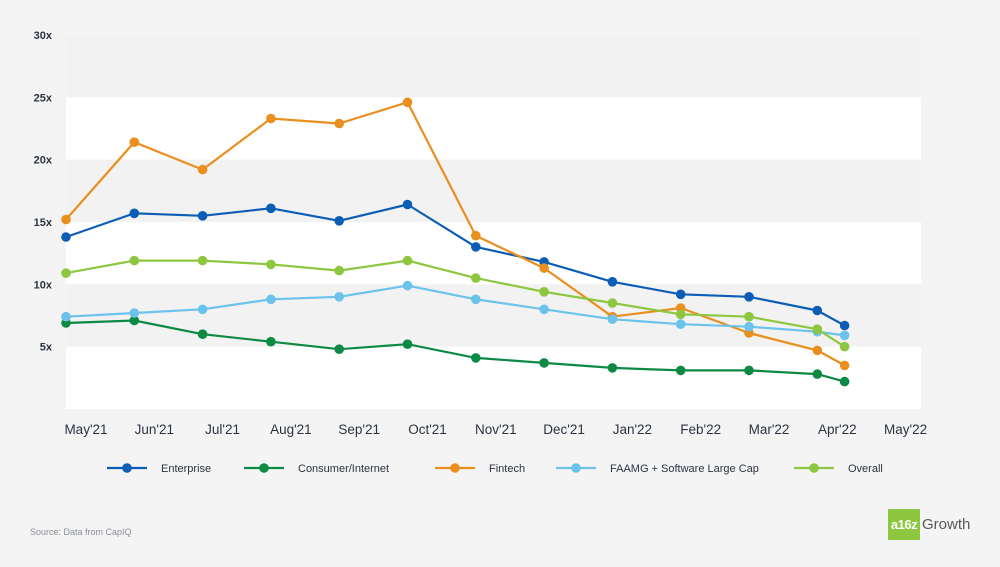 The image size is (1000, 567). What do you see at coordinates (427, 429) in the screenshot?
I see `x-tick-label: Oct'21` at bounding box center [427, 429].